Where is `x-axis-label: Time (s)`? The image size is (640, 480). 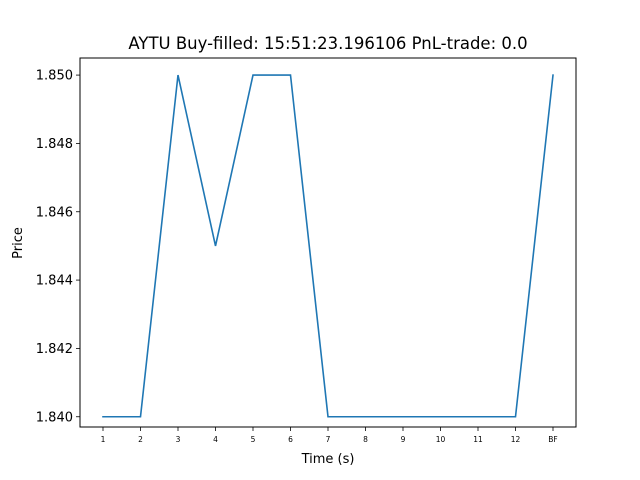 x-axis-label: Time (s) is located at coordinates (328, 459).